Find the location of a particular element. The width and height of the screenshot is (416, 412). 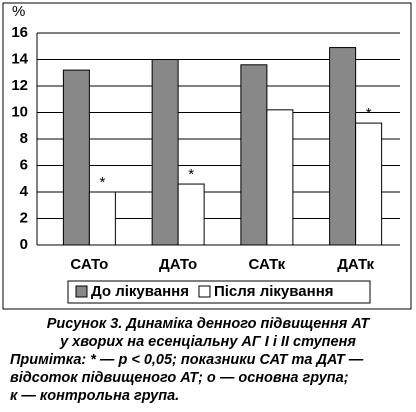

legend-label: До лікування is located at coordinates (140, 291).